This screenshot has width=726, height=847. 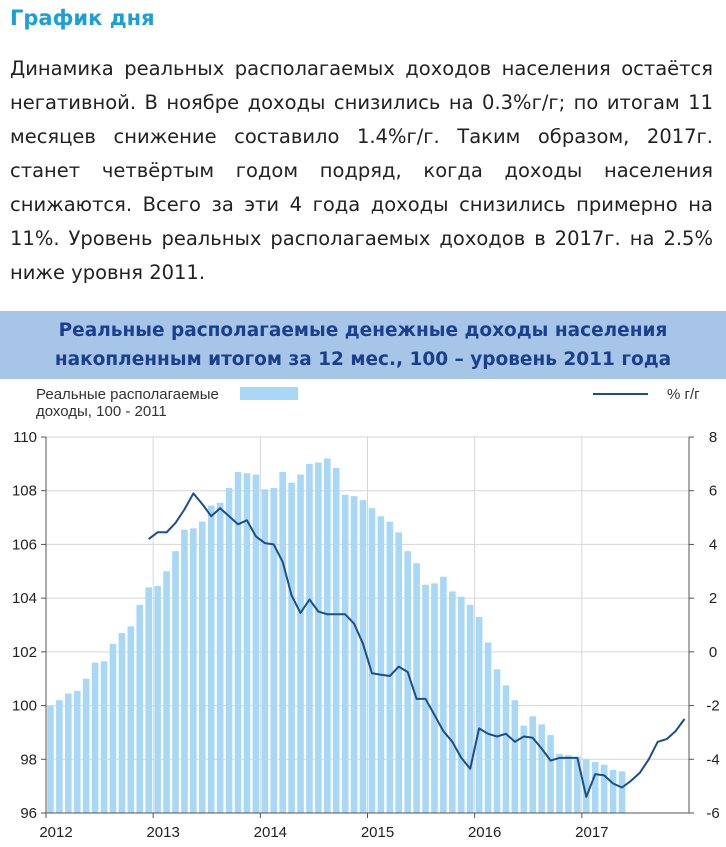 I want to click on x-tick-label: 2012, so click(x=55, y=832).